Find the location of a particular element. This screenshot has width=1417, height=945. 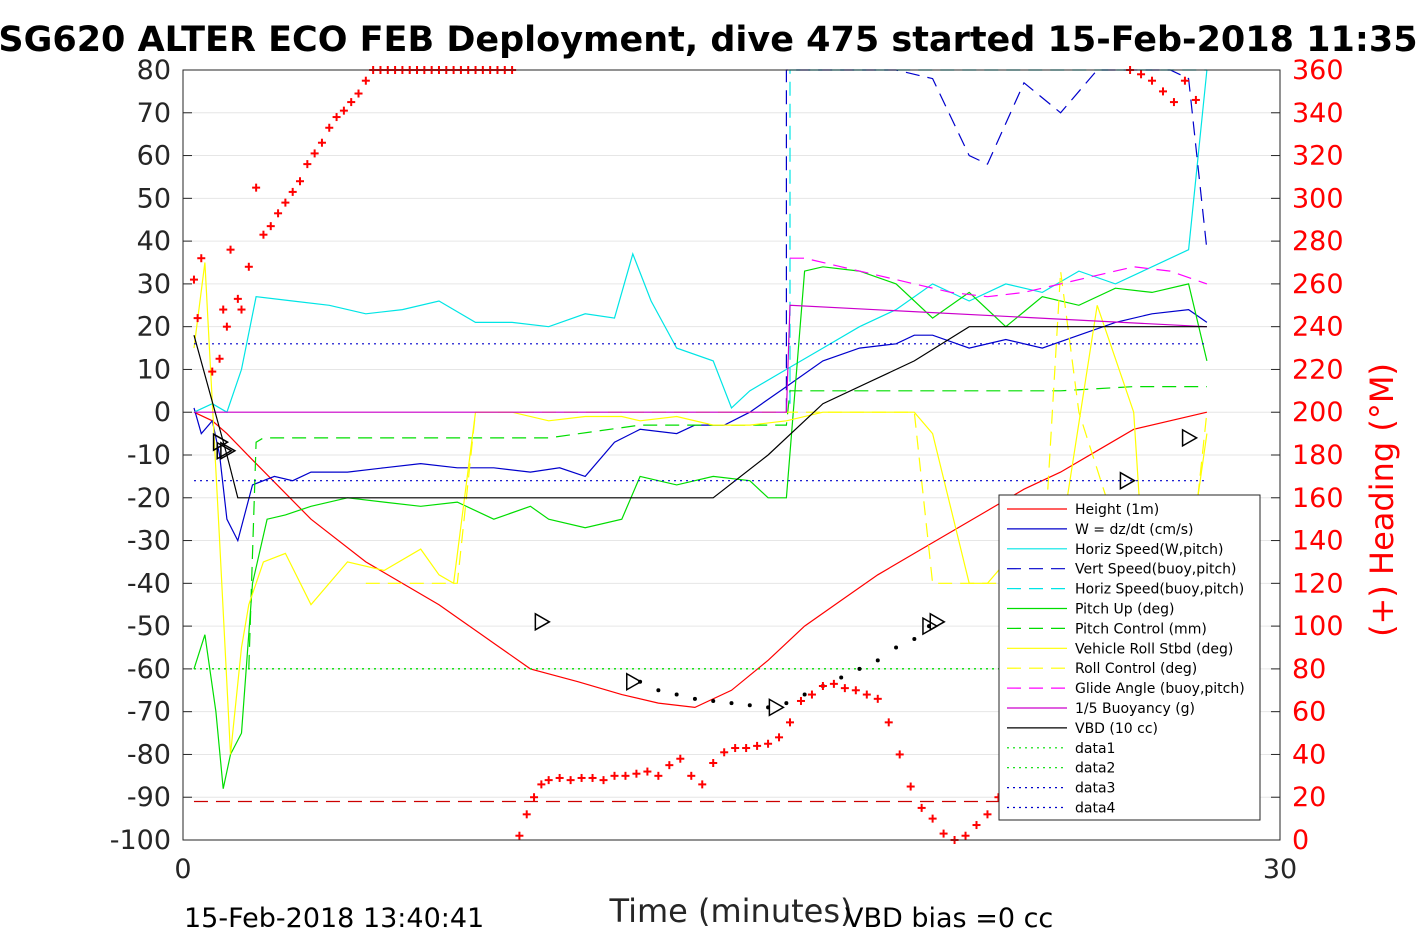

y-tick-label: 20 is located at coordinates (154, 327).